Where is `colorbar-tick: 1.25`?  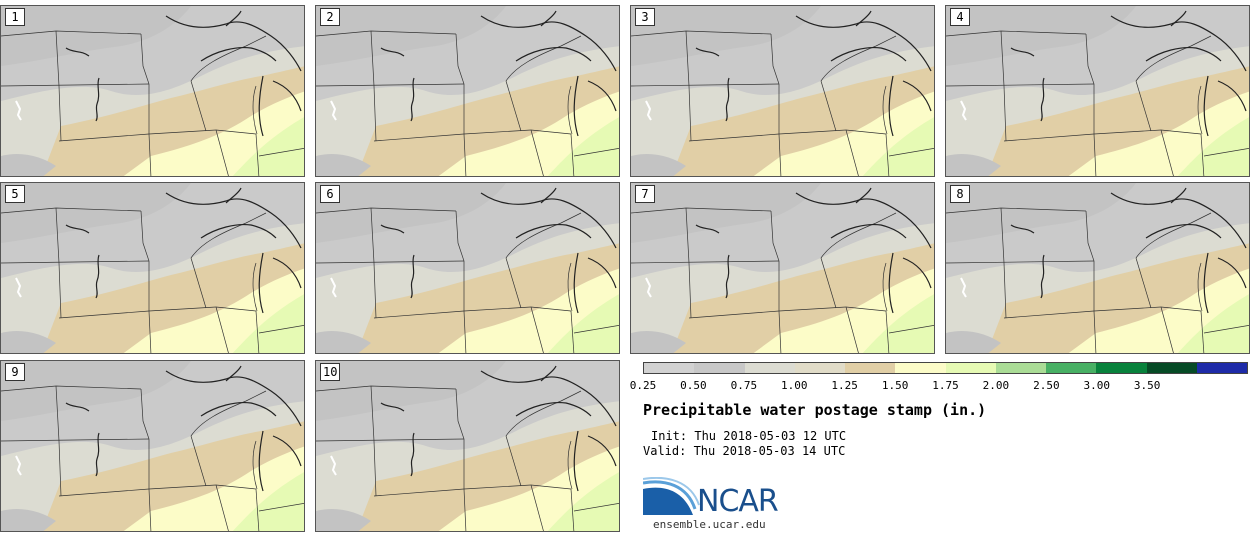
colorbar-tick: 1.25 is located at coordinates (844, 385).